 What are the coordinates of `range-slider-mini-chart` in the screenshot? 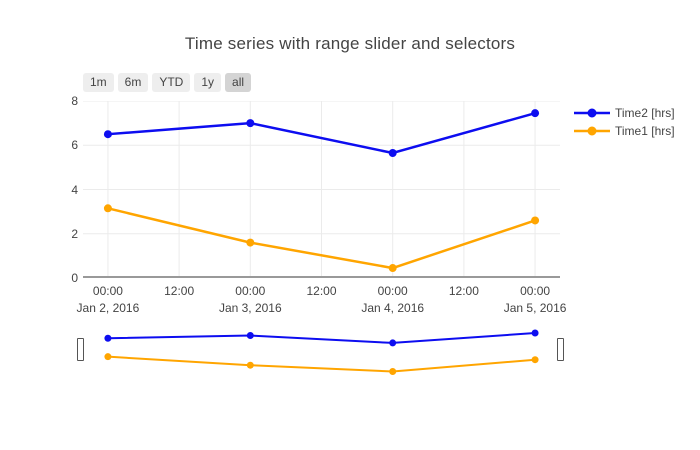 It's located at (321, 352).